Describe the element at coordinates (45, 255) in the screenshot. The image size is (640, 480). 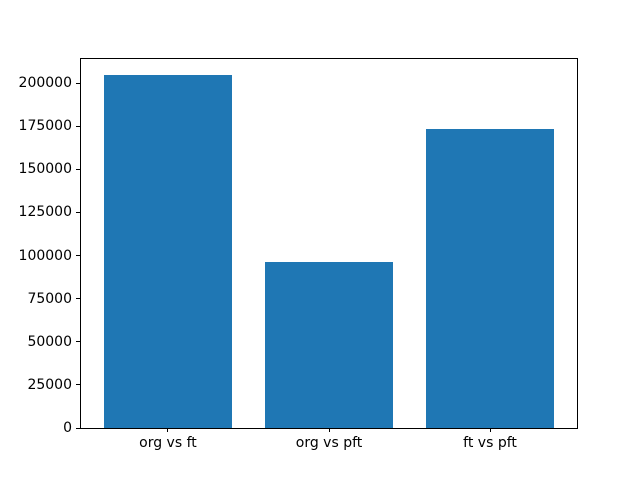
I see `y-tick-label: 100000` at that location.